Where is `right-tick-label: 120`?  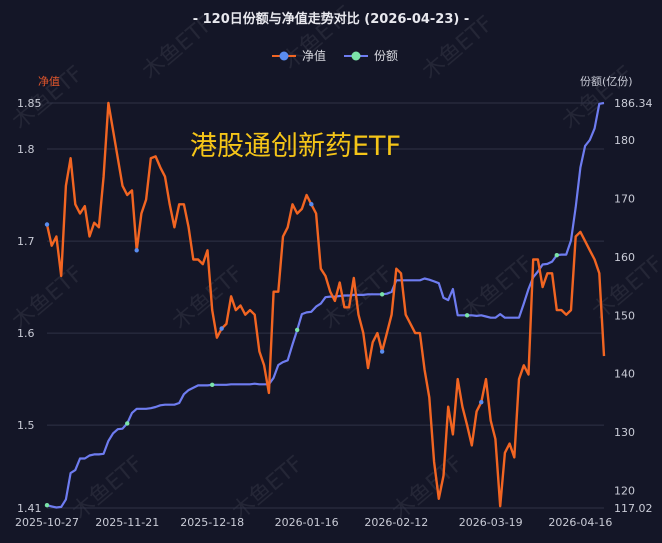
right-tick-label: 120 is located at coordinates (624, 491).